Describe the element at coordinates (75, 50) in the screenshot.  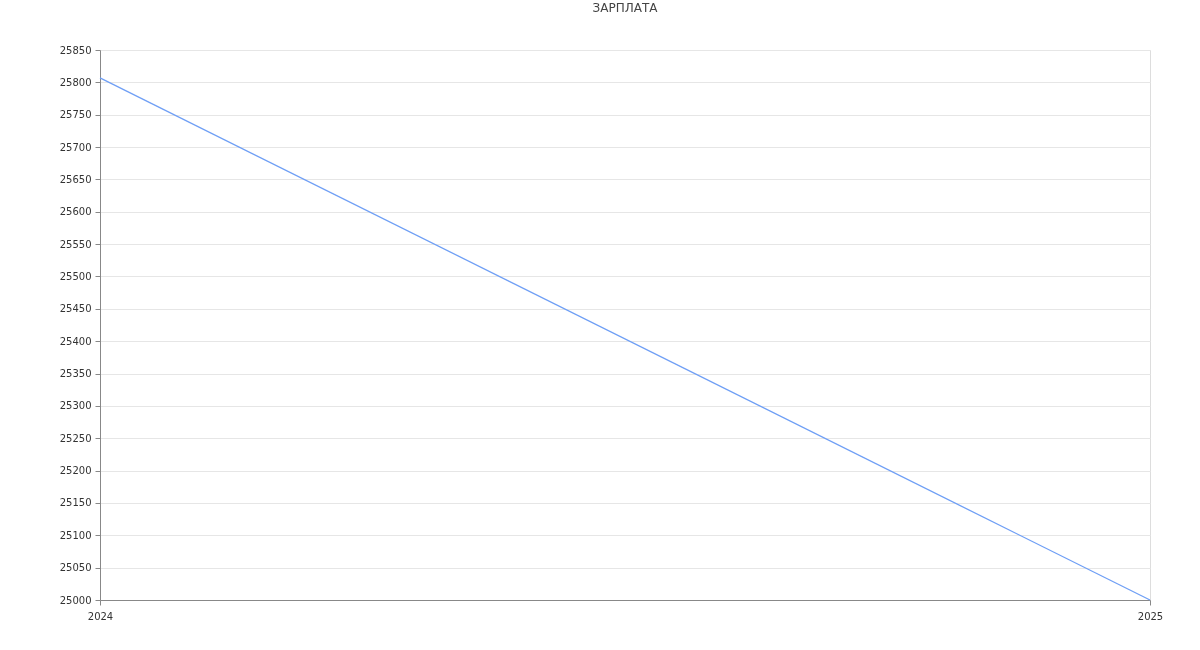
I see `y-tick-label: 25850` at that location.